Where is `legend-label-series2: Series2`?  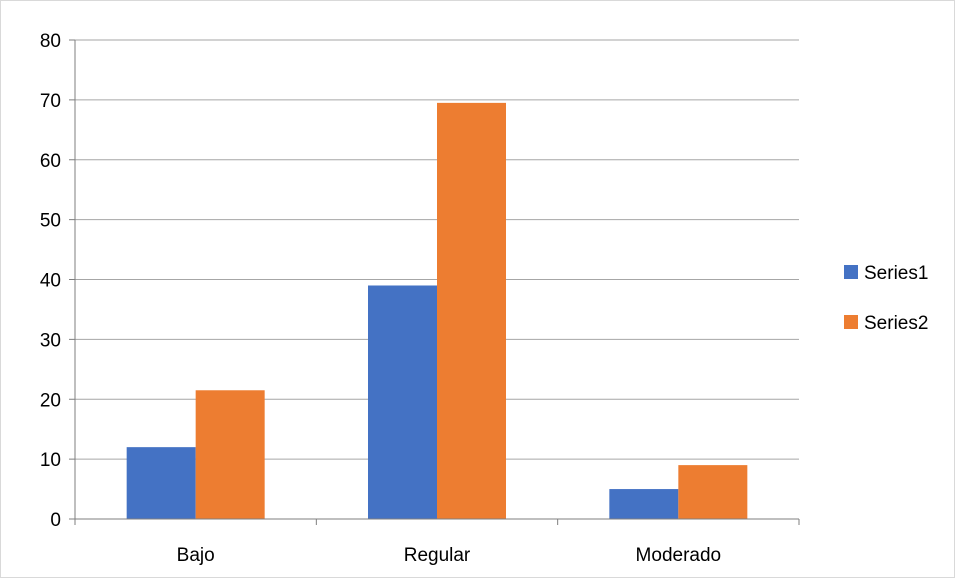
legend-label-series2: Series2 is located at coordinates (896, 323).